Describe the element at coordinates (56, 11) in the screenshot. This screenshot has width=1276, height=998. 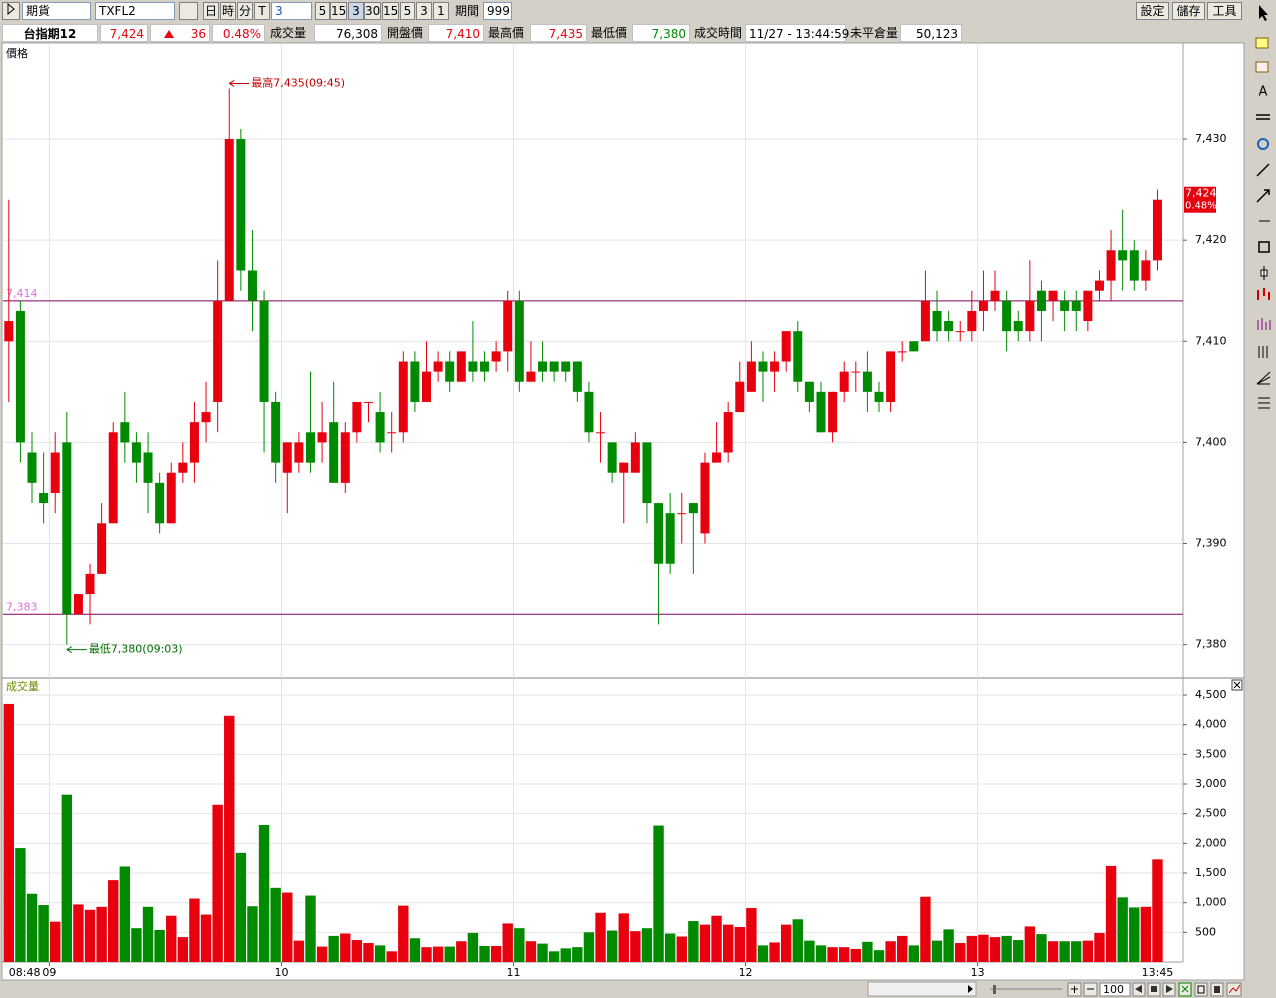
I see `market-select: 期貨` at that location.